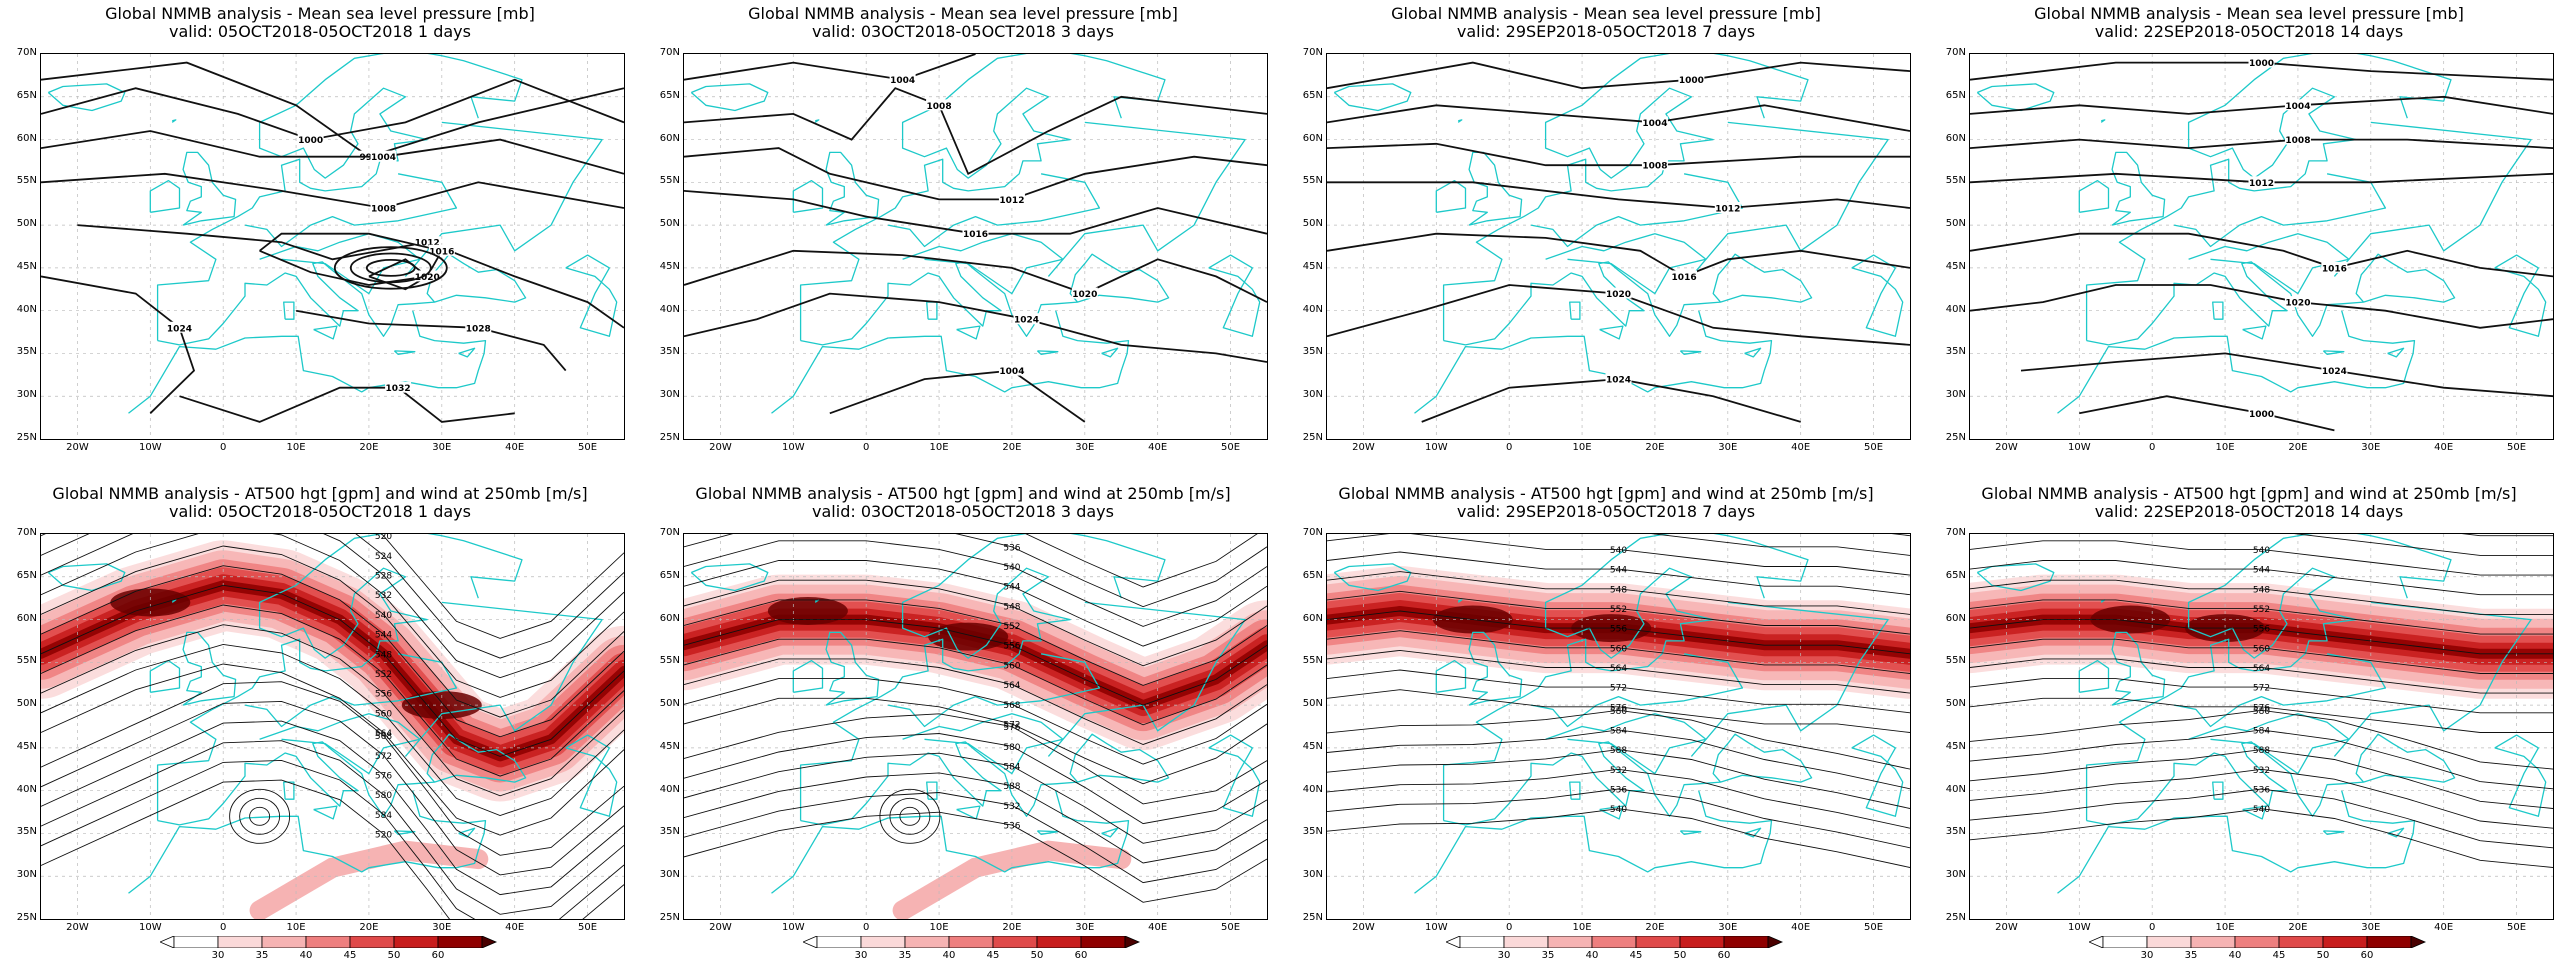 This screenshot has width=2560, height=961. I want to click on contour-label: 564, so click(1618, 669).